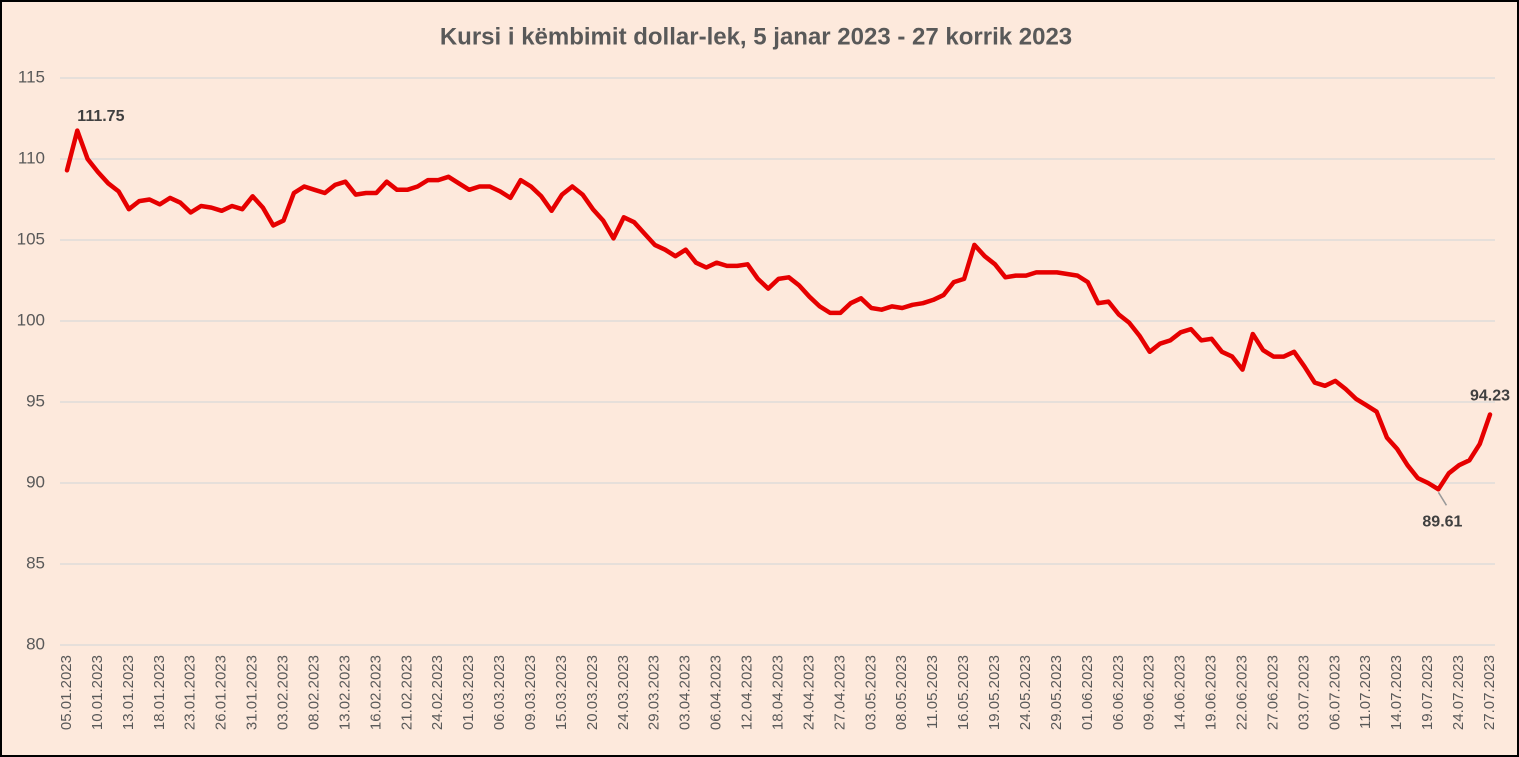  I want to click on x-tick-label: 24.04.2023, so click(808, 692).